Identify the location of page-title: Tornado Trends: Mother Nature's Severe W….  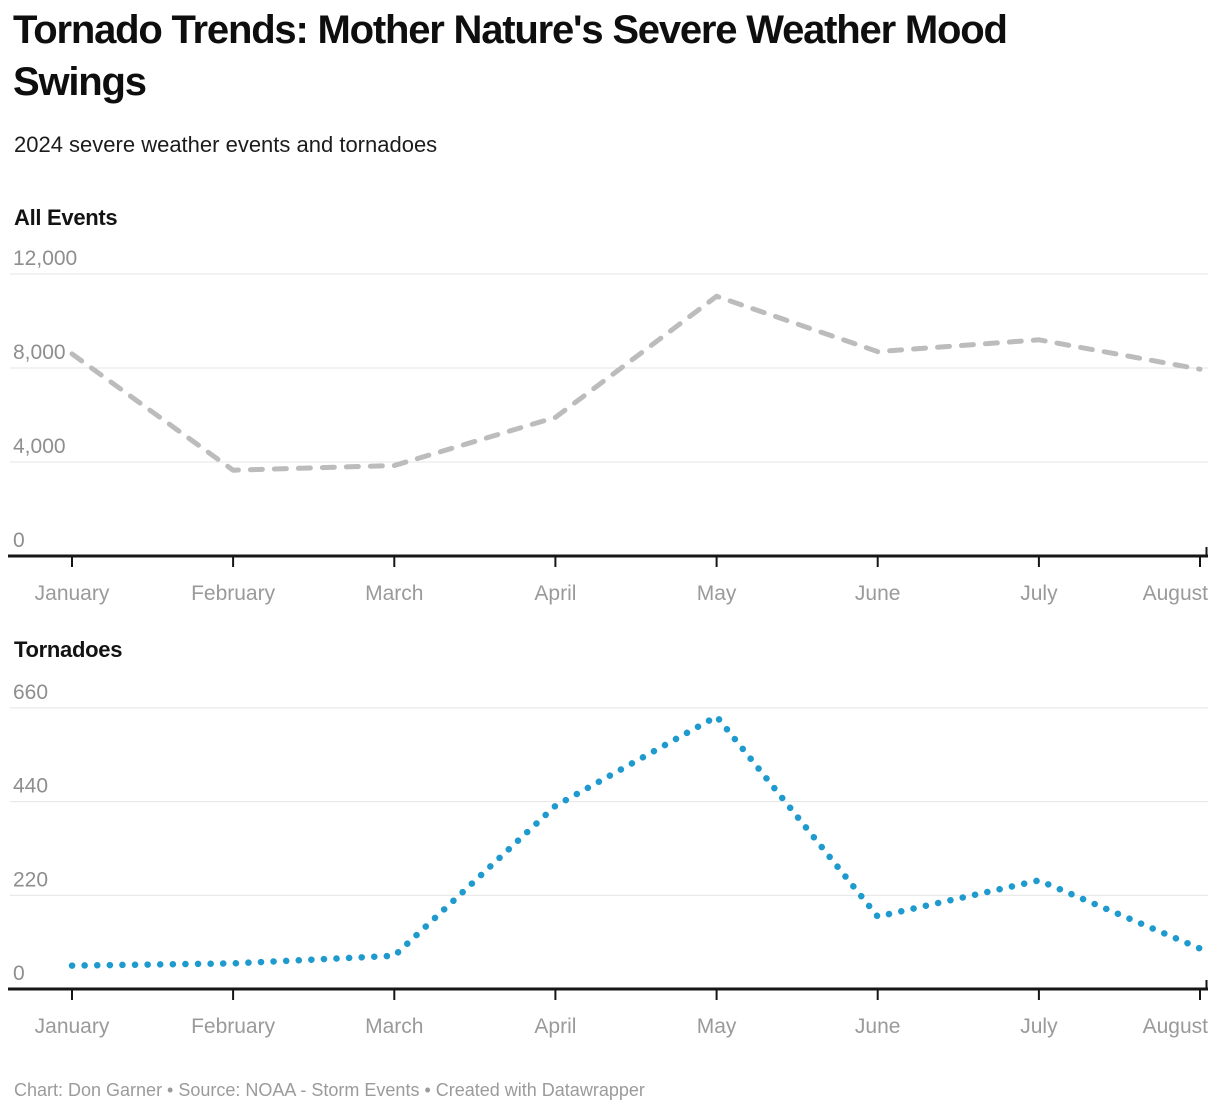
(510, 56).